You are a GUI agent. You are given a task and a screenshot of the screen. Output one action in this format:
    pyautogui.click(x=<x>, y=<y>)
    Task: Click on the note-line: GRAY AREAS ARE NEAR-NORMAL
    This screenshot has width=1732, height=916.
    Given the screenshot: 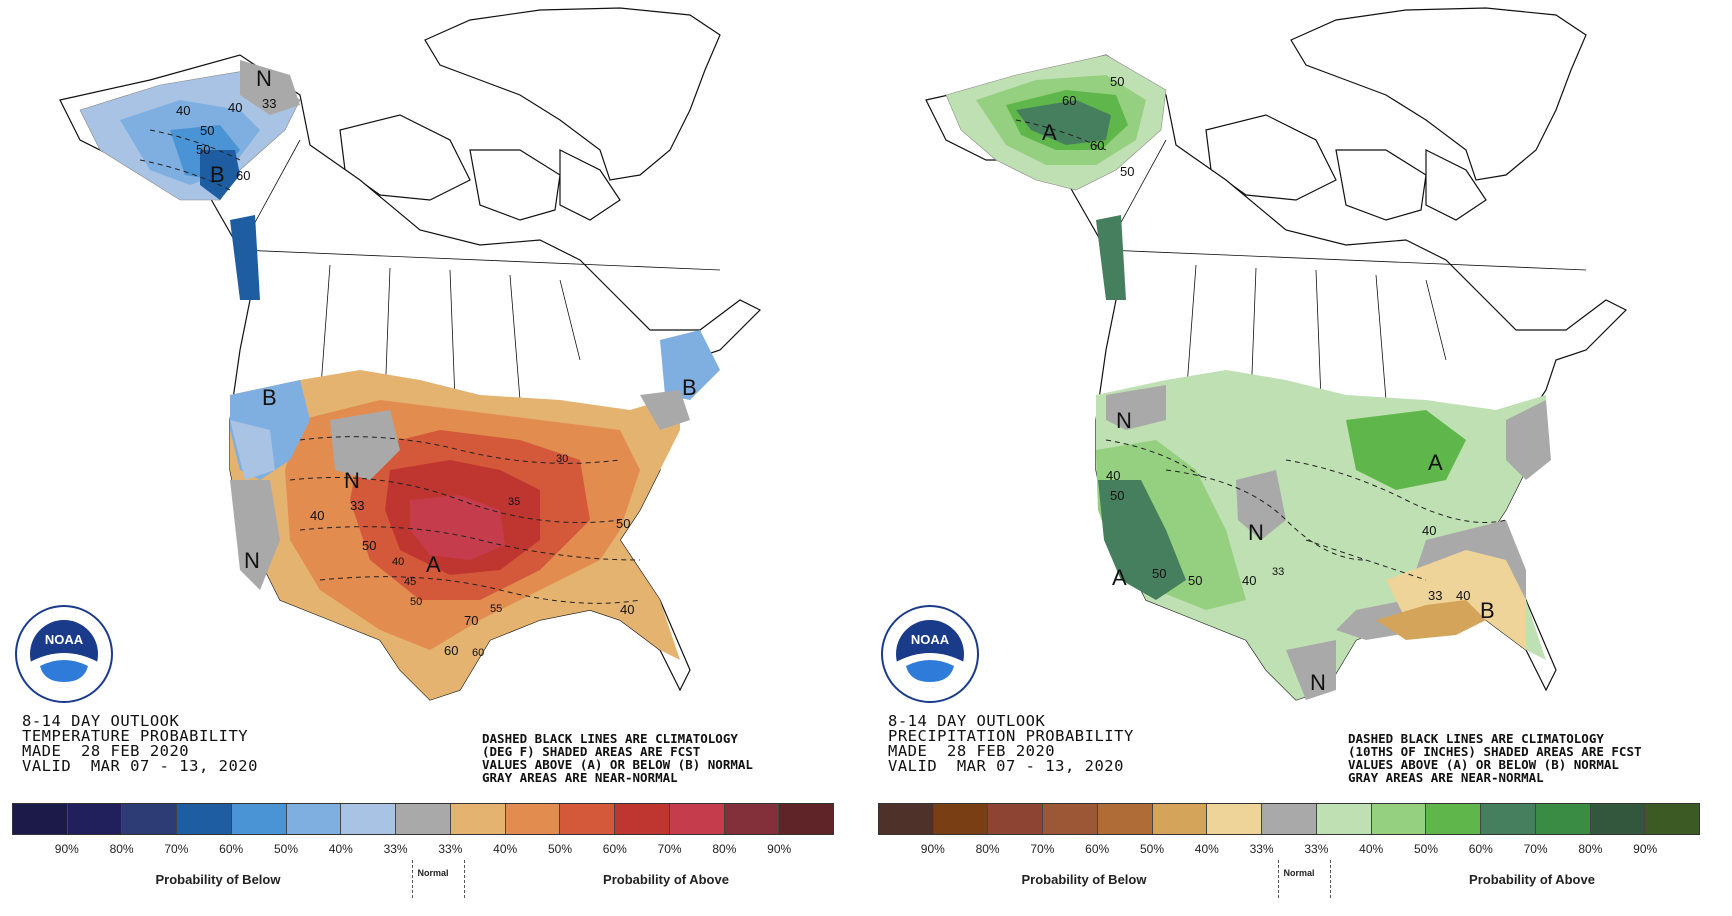 What is the action you would take?
    pyautogui.click(x=1446, y=777)
    